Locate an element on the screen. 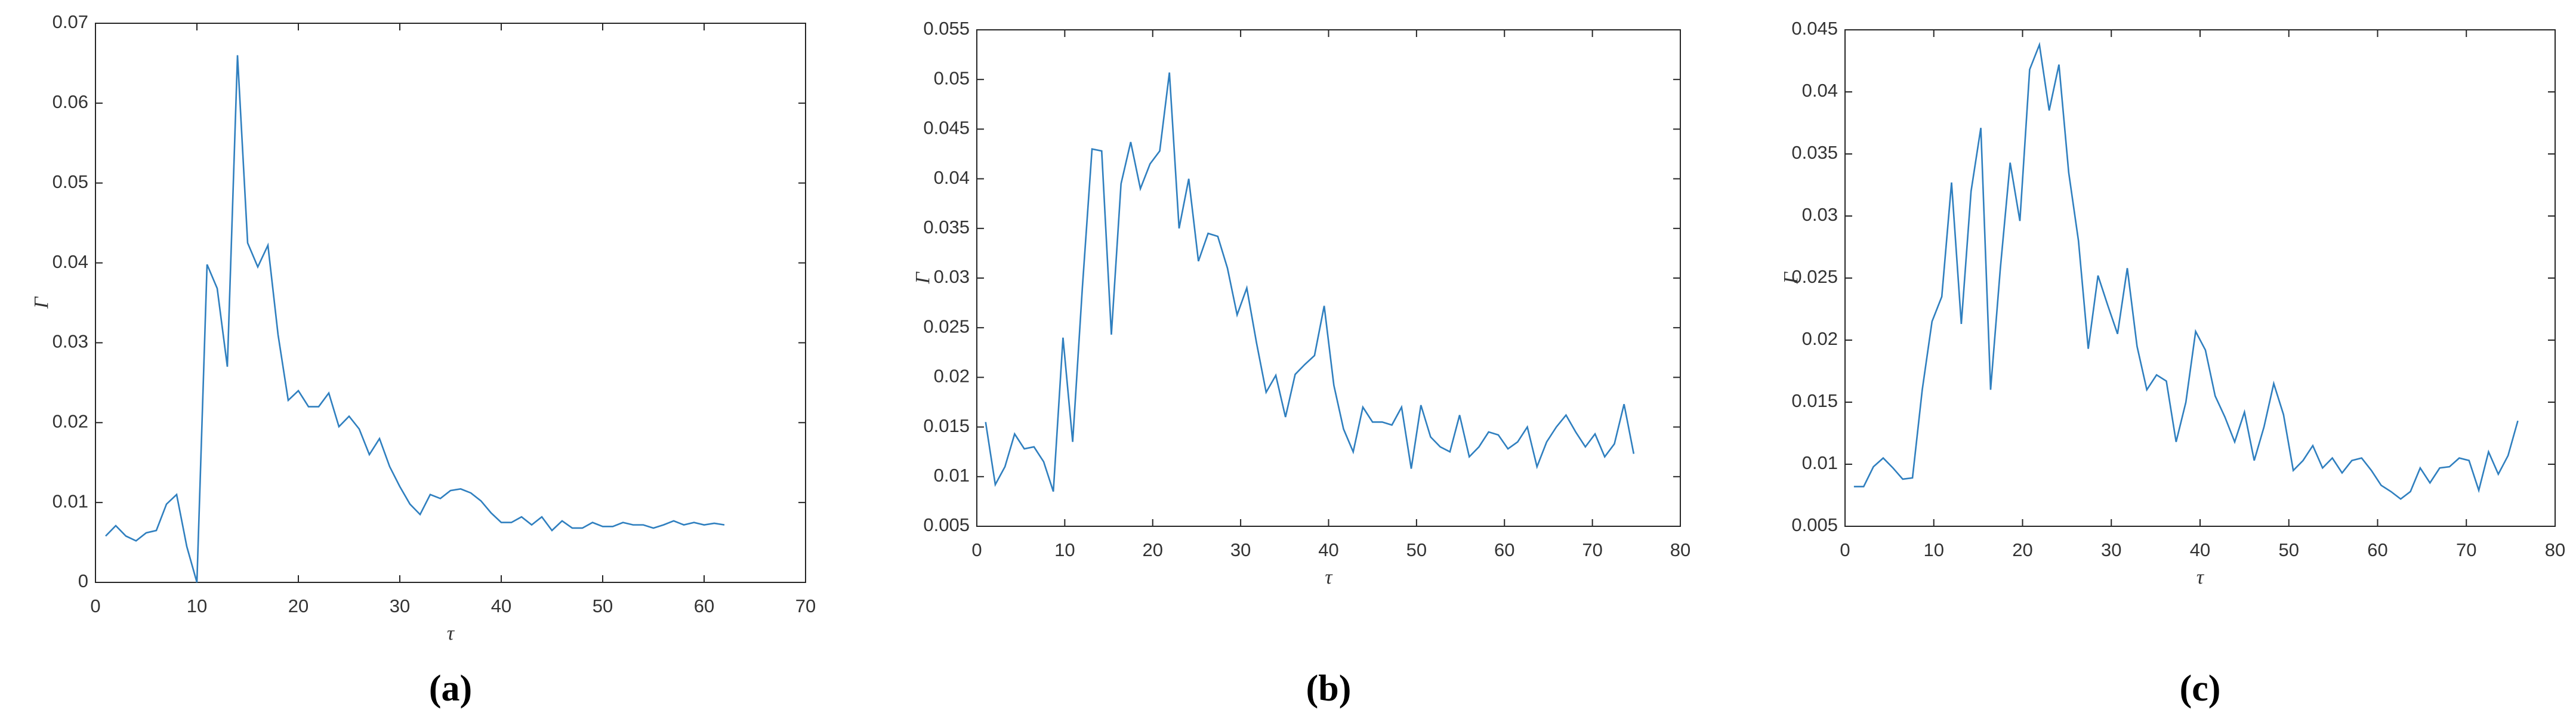  data-line is located at coordinates (1310, 282).